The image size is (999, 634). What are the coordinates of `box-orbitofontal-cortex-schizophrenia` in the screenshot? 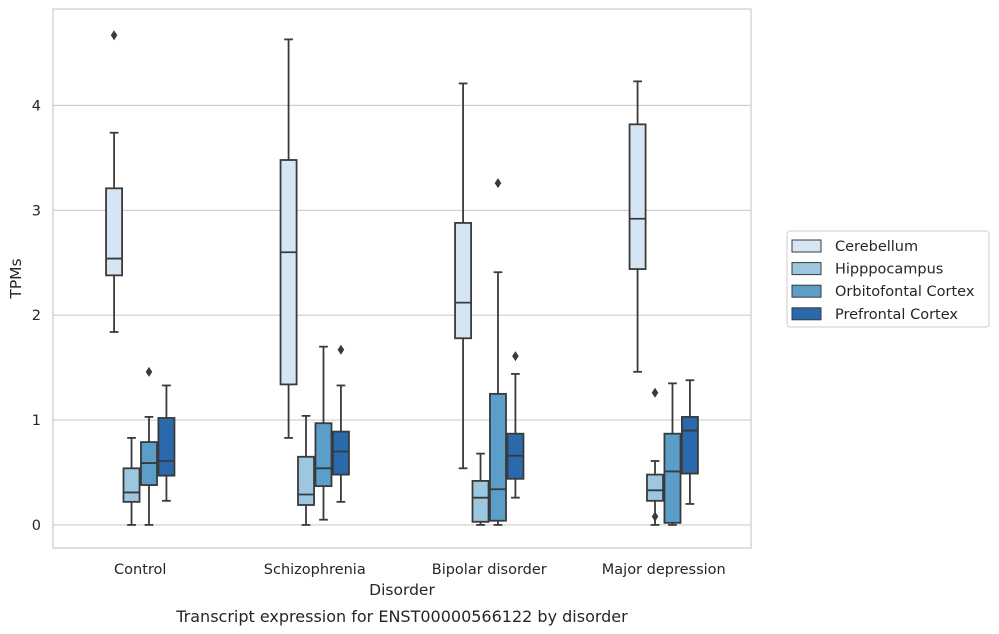 It's located at (323, 433).